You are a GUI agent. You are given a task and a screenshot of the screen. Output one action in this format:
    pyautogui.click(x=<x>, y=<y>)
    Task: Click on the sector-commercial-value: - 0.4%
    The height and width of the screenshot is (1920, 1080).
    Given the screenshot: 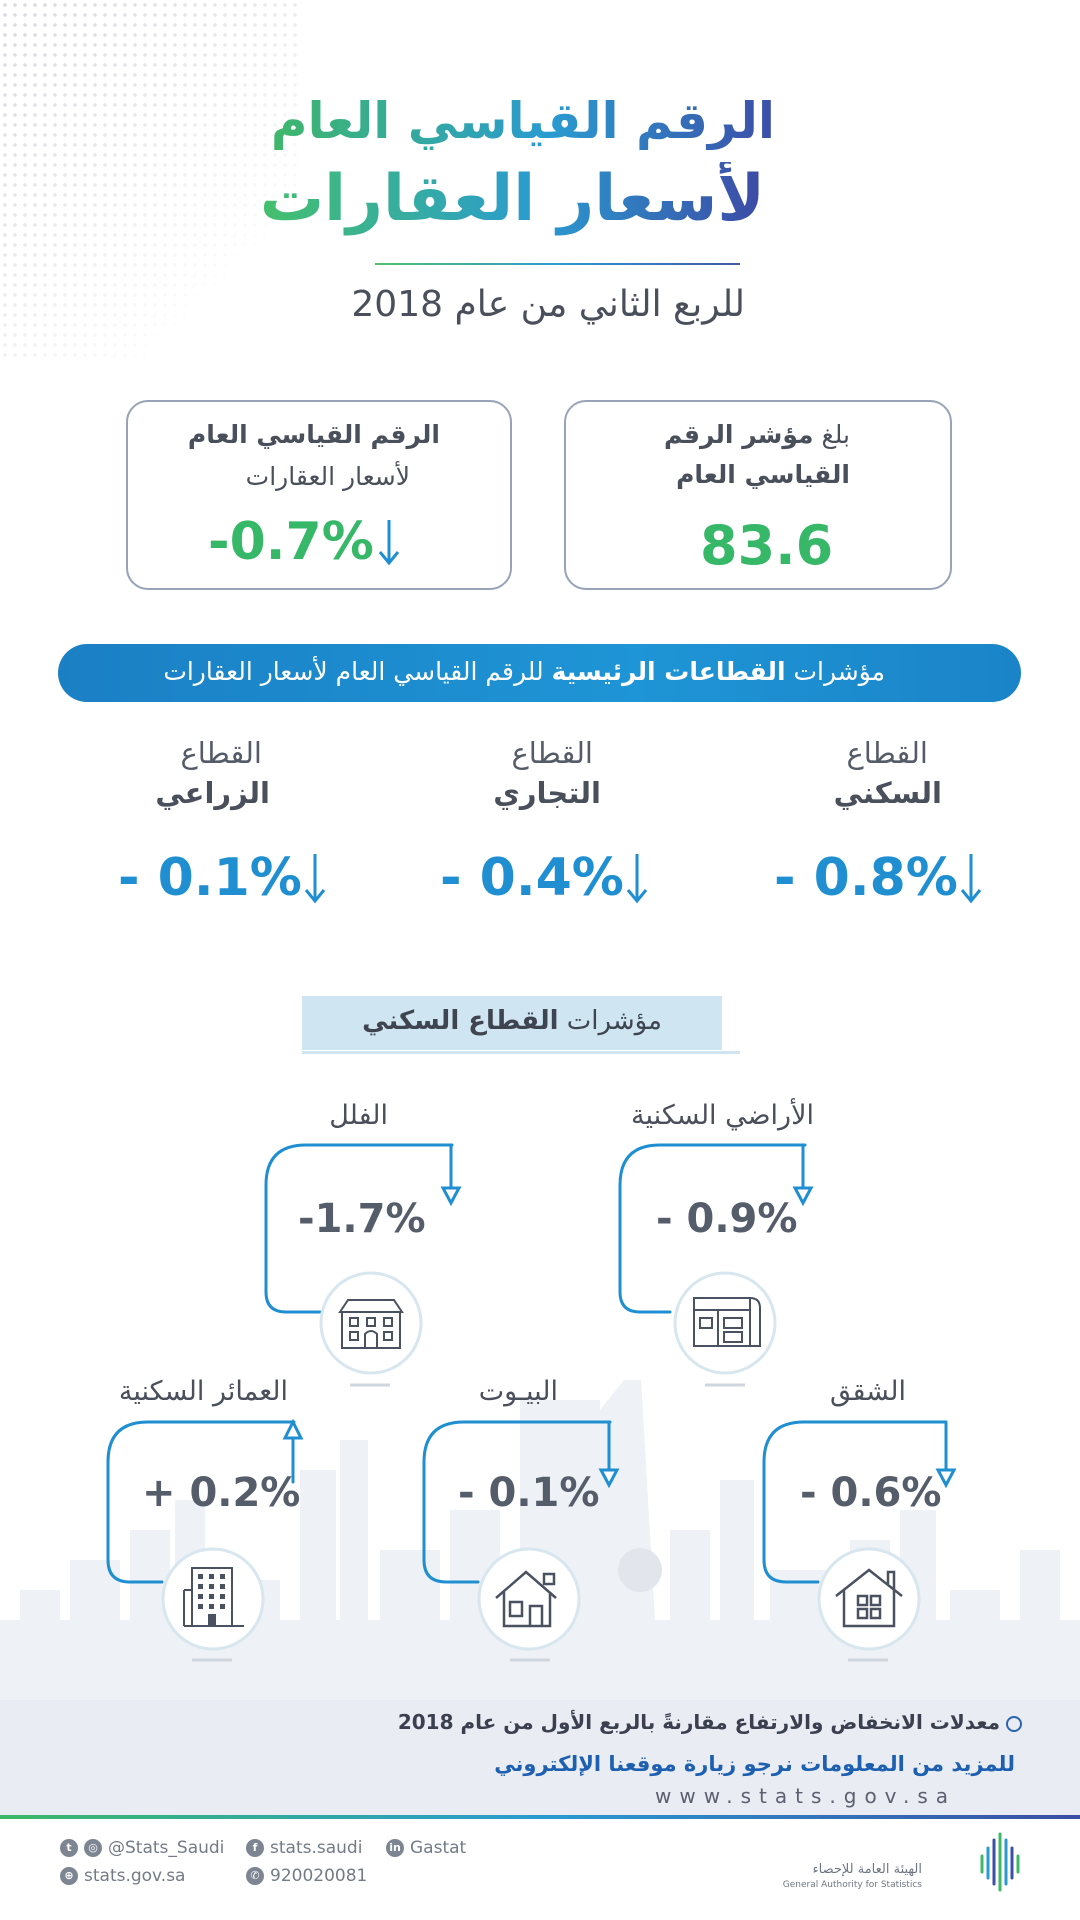 What is the action you would take?
    pyautogui.click(x=532, y=878)
    